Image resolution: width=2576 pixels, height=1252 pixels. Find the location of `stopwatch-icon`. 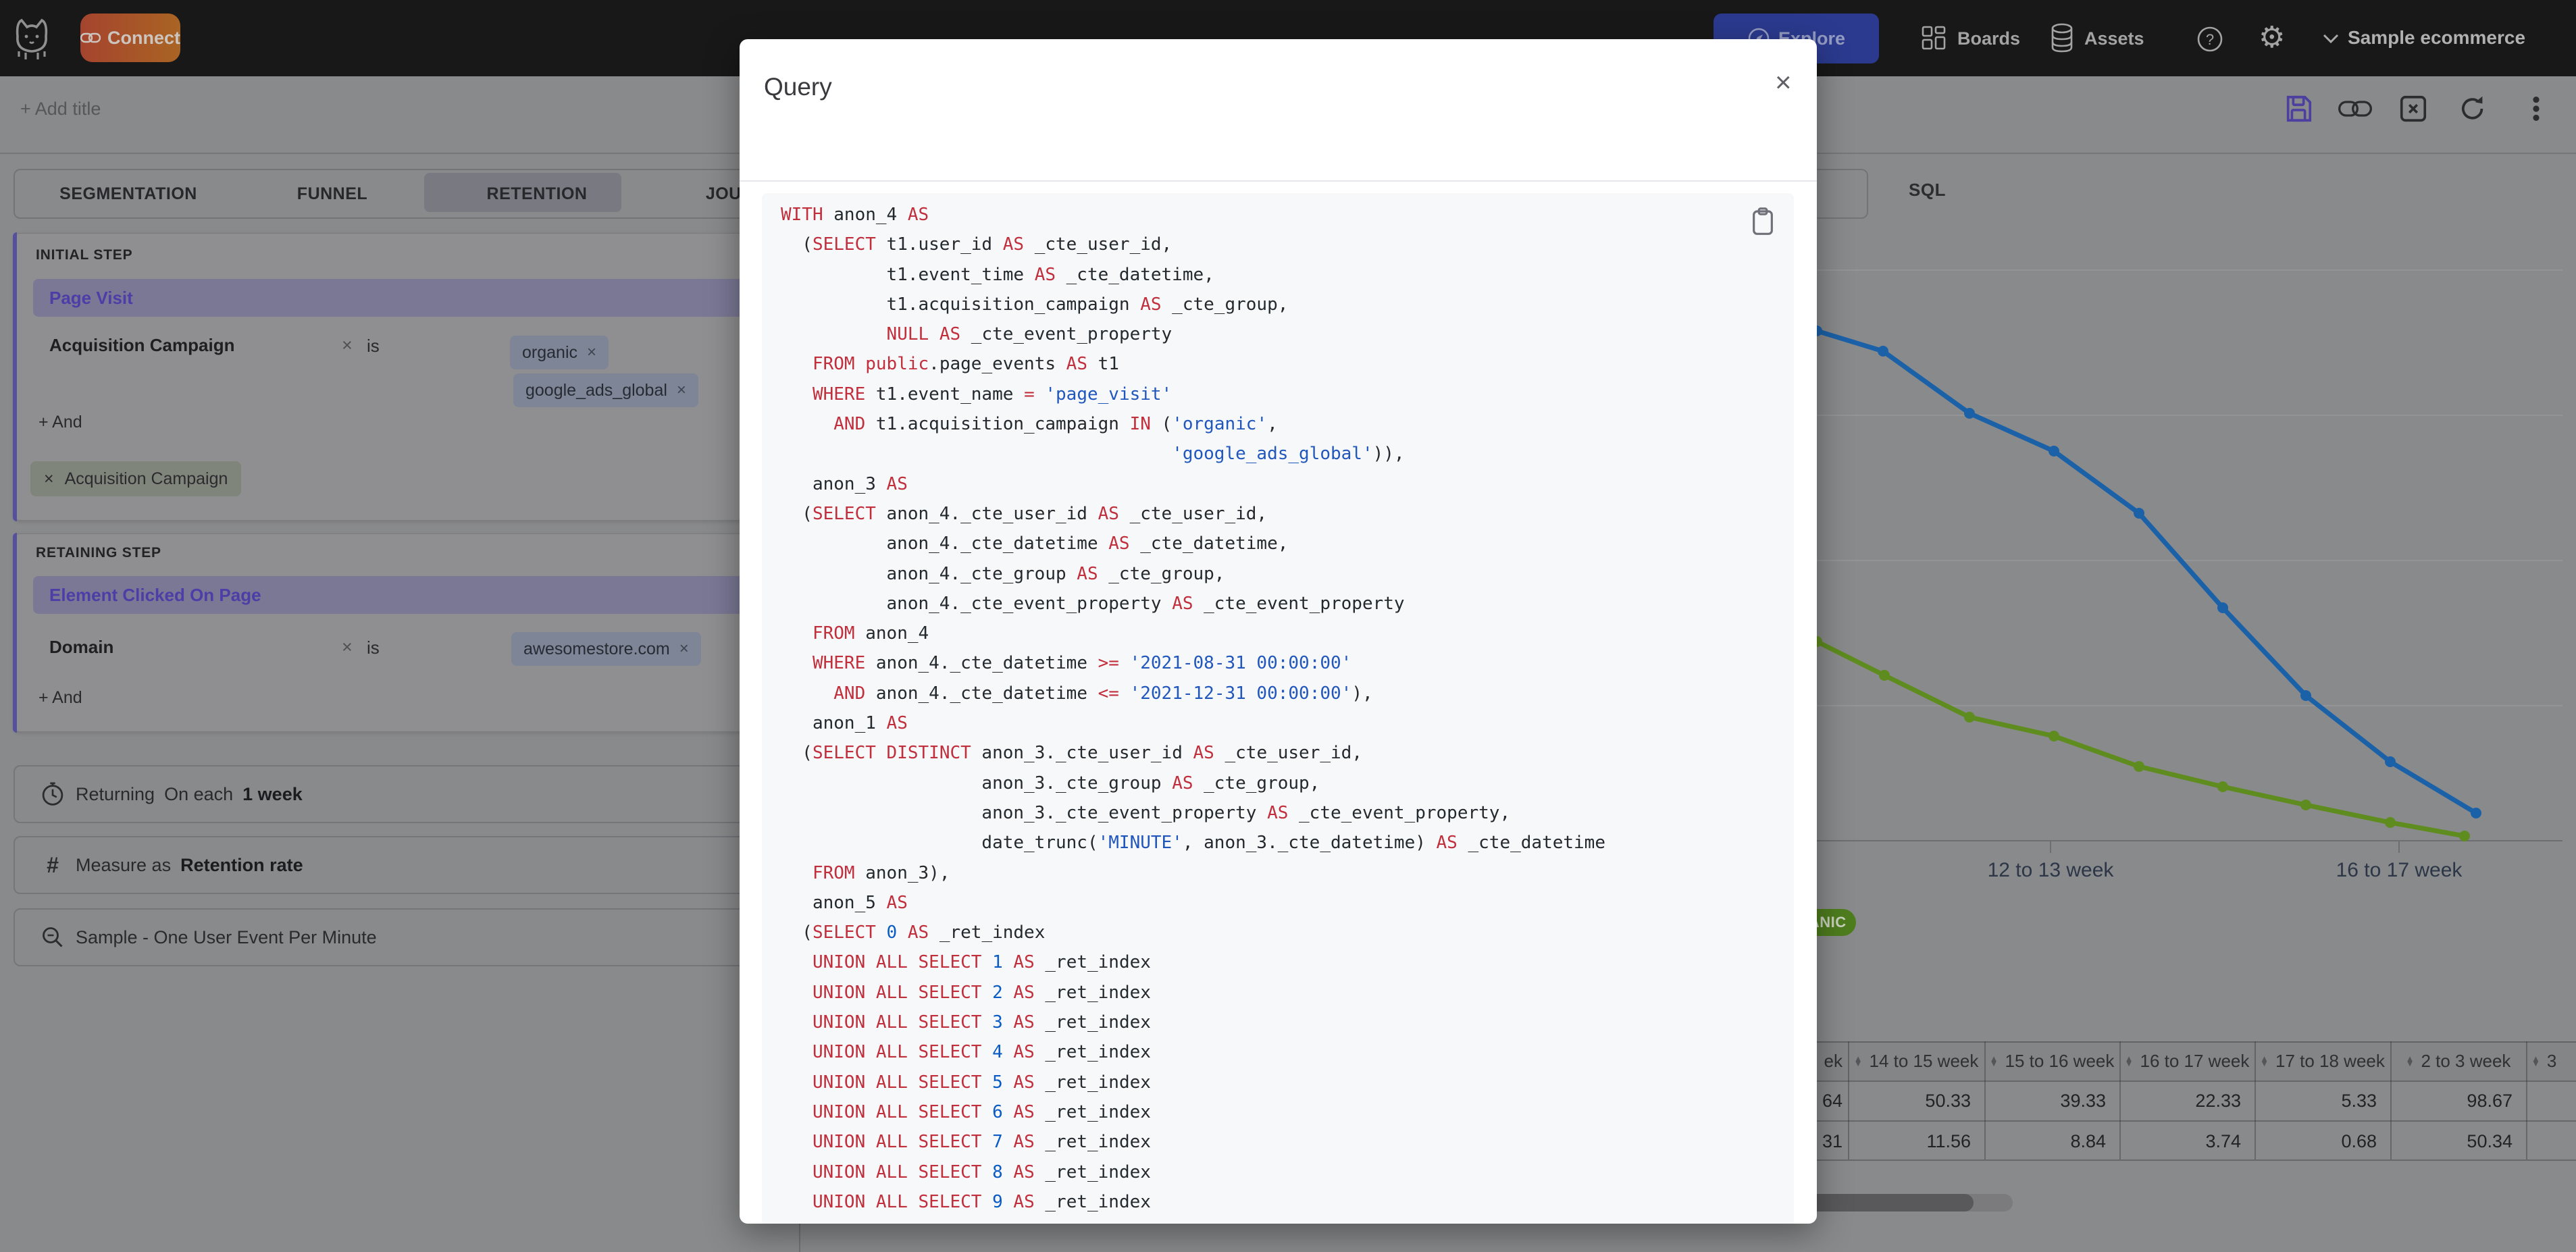

stopwatch-icon is located at coordinates (52, 794).